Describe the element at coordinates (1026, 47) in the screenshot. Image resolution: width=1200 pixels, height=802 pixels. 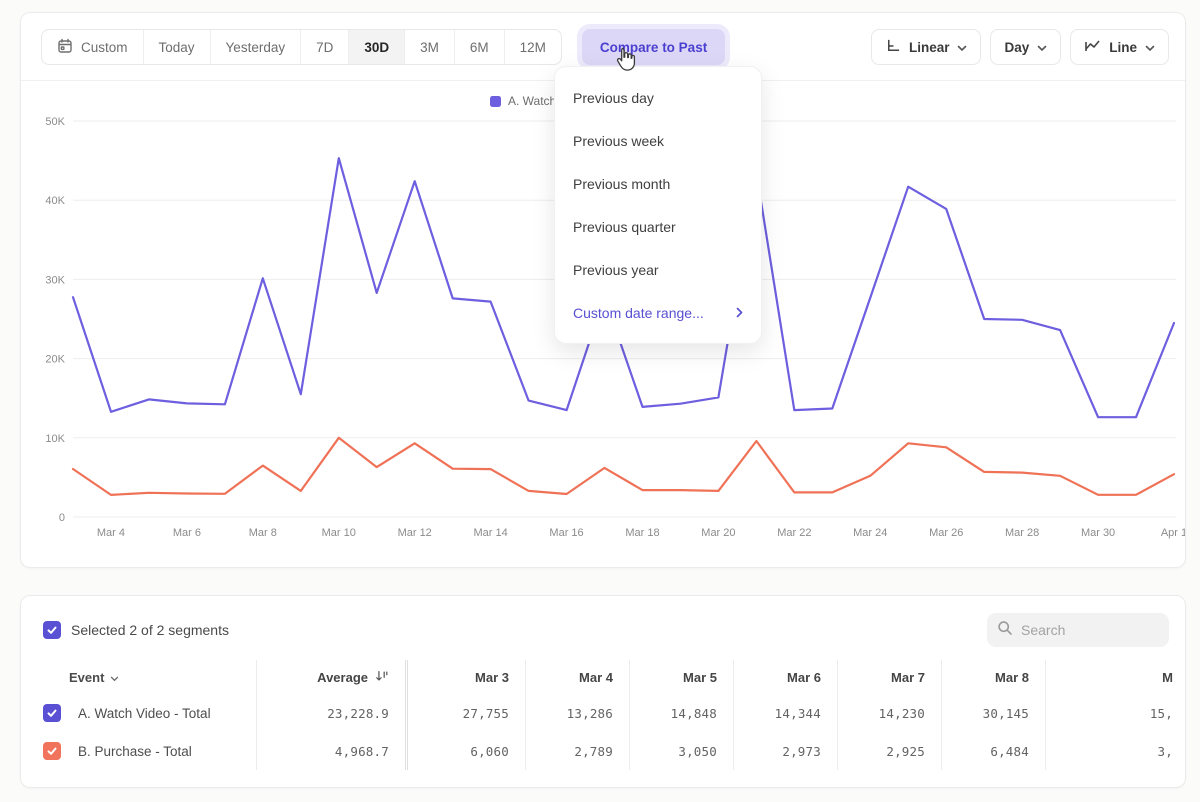
I see `interval-select: Day` at that location.